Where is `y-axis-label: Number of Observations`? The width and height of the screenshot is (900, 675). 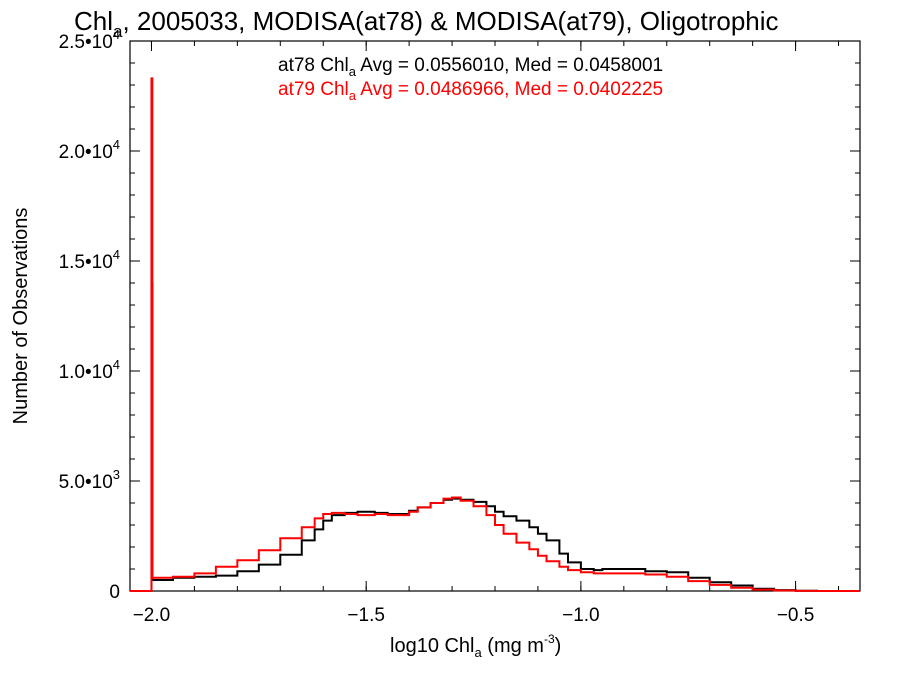
y-axis-label: Number of Observations is located at coordinates (21, 316).